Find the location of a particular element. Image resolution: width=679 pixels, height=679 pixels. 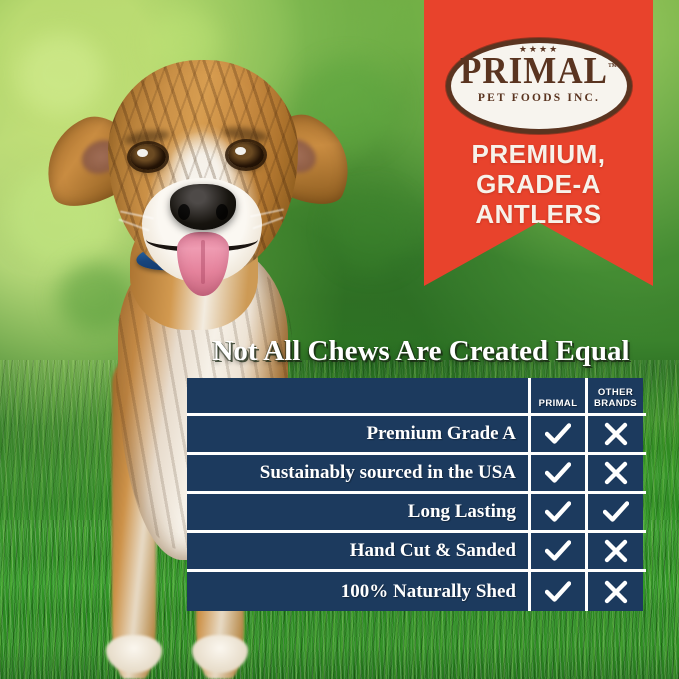

feature-label: Sustainably sourced in the USA is located at coordinates (357, 473).